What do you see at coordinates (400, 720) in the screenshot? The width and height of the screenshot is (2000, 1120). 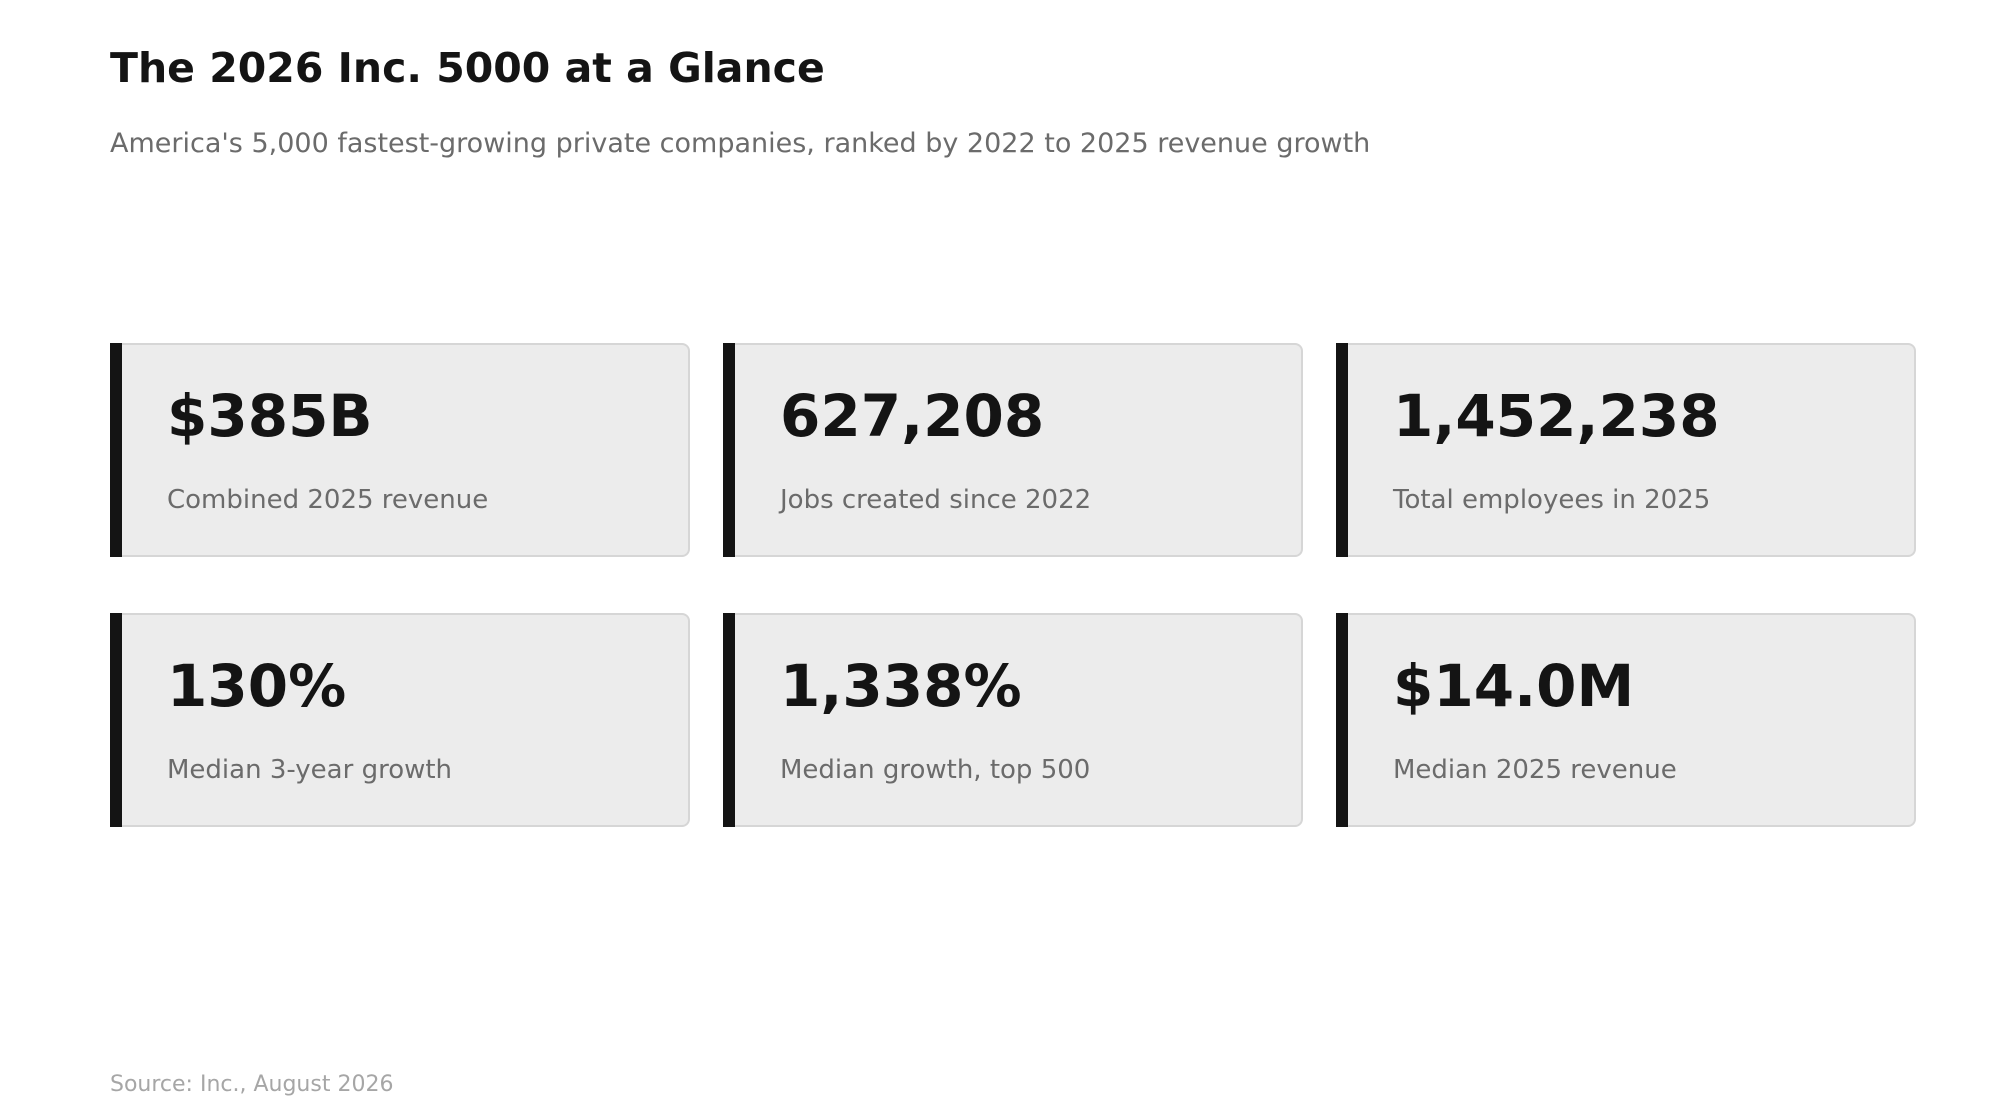 I see `stat-card-median-growth: 130% Median 3-year growth` at bounding box center [400, 720].